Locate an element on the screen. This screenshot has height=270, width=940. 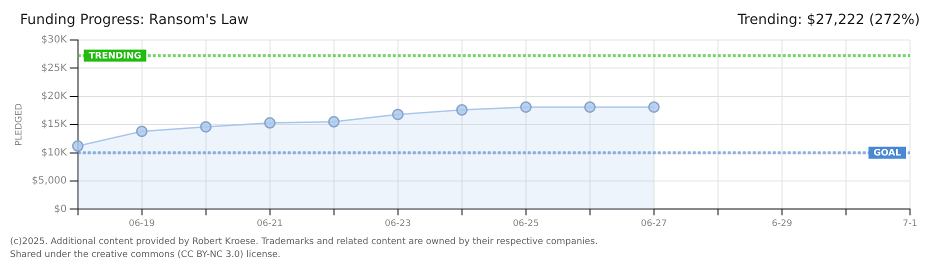
y-axis-title: PLEDGED is located at coordinates (19, 124).